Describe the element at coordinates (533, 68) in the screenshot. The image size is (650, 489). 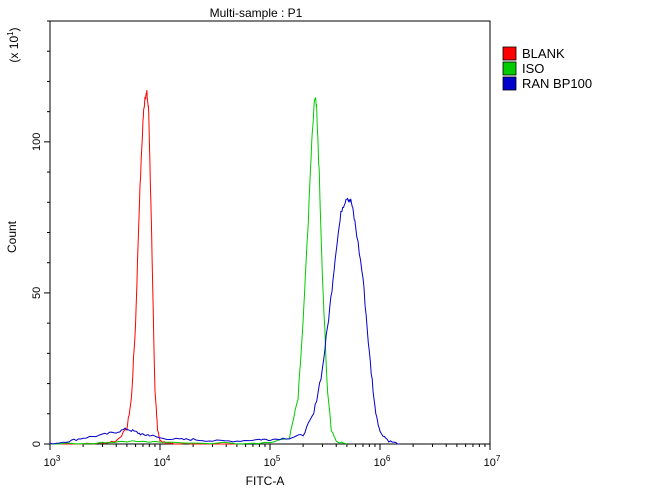
I see `legend-label: ISO` at that location.